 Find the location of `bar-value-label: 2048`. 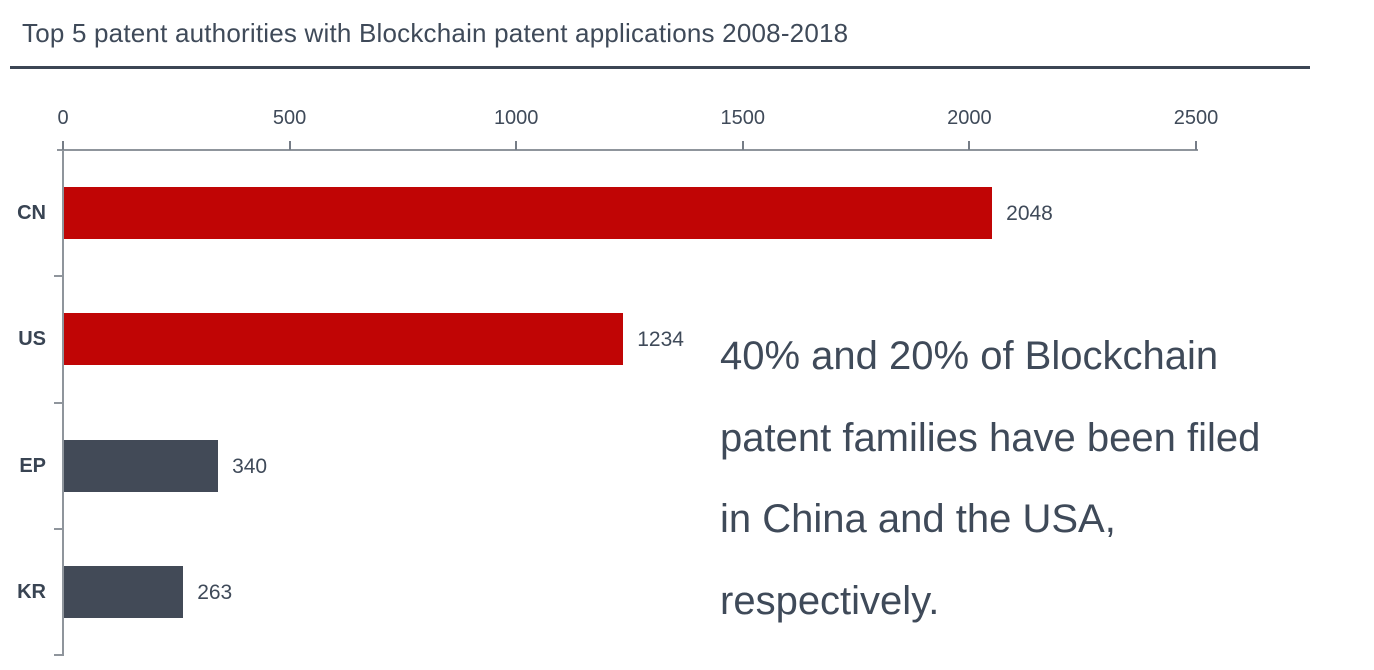

bar-value-label: 2048 is located at coordinates (1029, 214).